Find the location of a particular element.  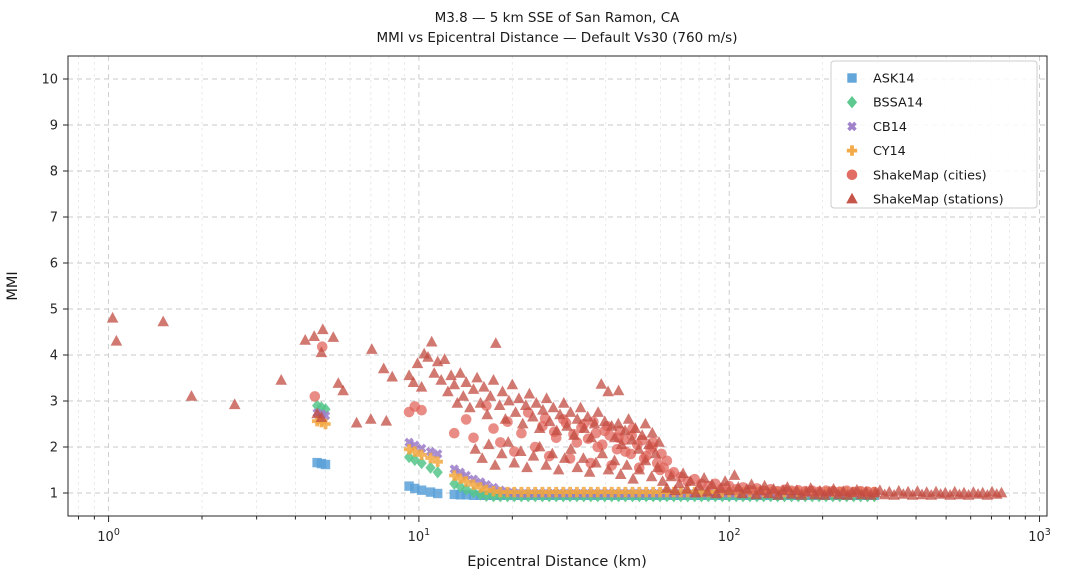

legend-item-shakemap-cities: ShakeMap (cities) is located at coordinates (916, 175).